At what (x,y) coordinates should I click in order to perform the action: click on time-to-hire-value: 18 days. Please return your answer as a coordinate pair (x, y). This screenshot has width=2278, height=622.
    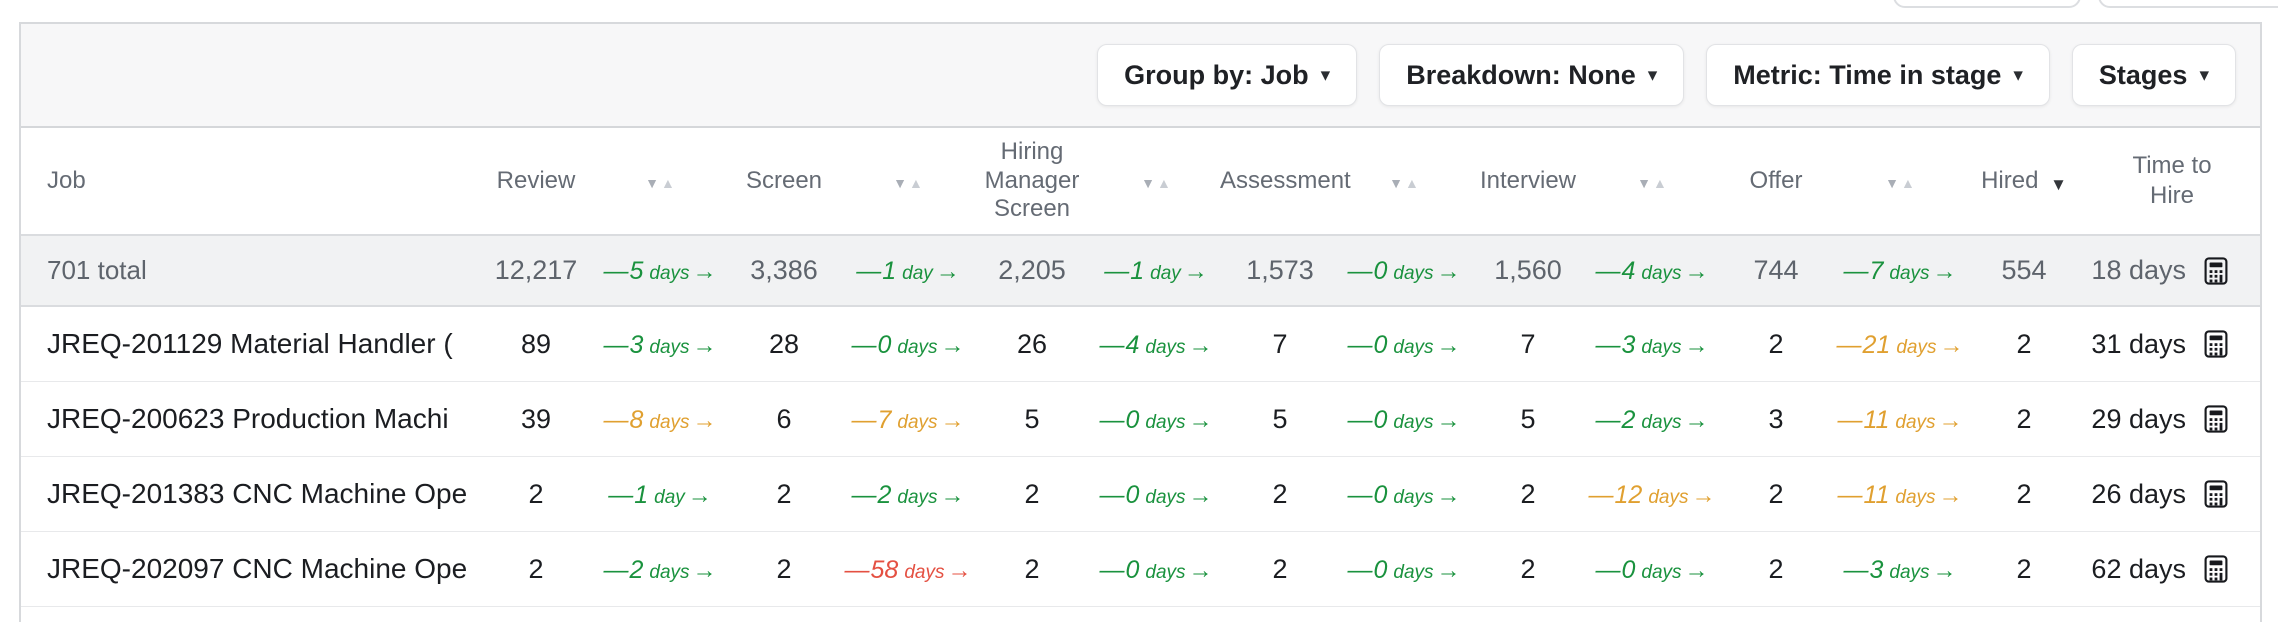
    Looking at the image, I should click on (2138, 270).